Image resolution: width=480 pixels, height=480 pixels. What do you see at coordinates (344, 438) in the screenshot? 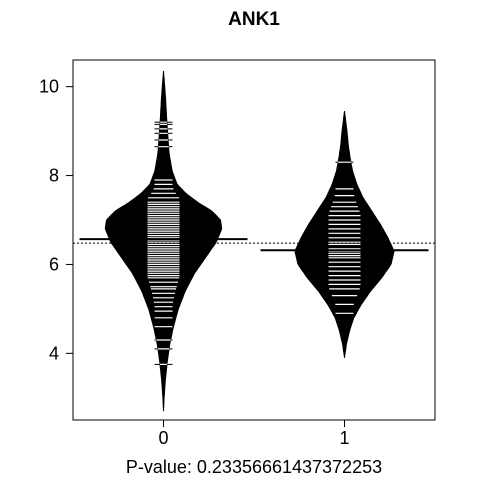
I see `x-tick-label-1: 1` at bounding box center [344, 438].